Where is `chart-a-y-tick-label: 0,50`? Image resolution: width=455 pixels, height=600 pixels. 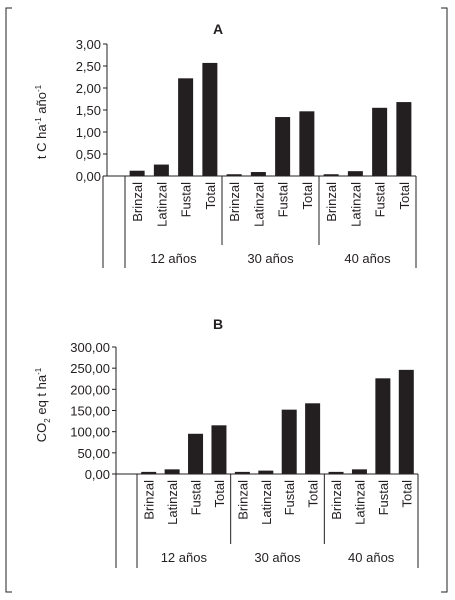 chart-a-y-tick-label: 0,50 is located at coordinates (88, 154).